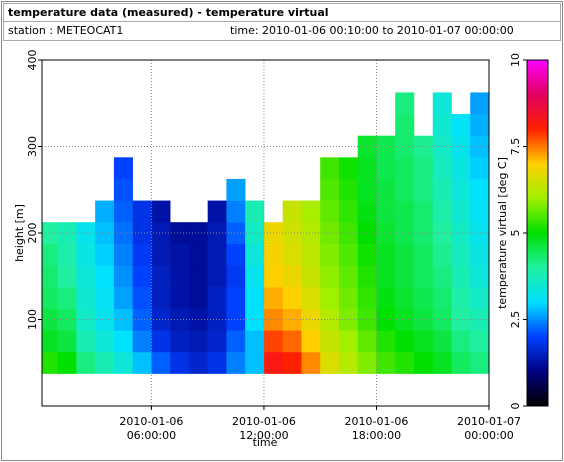 The height and width of the screenshot is (462, 564). I want to click on x-tick-label: 2010-01-07, so click(489, 421).